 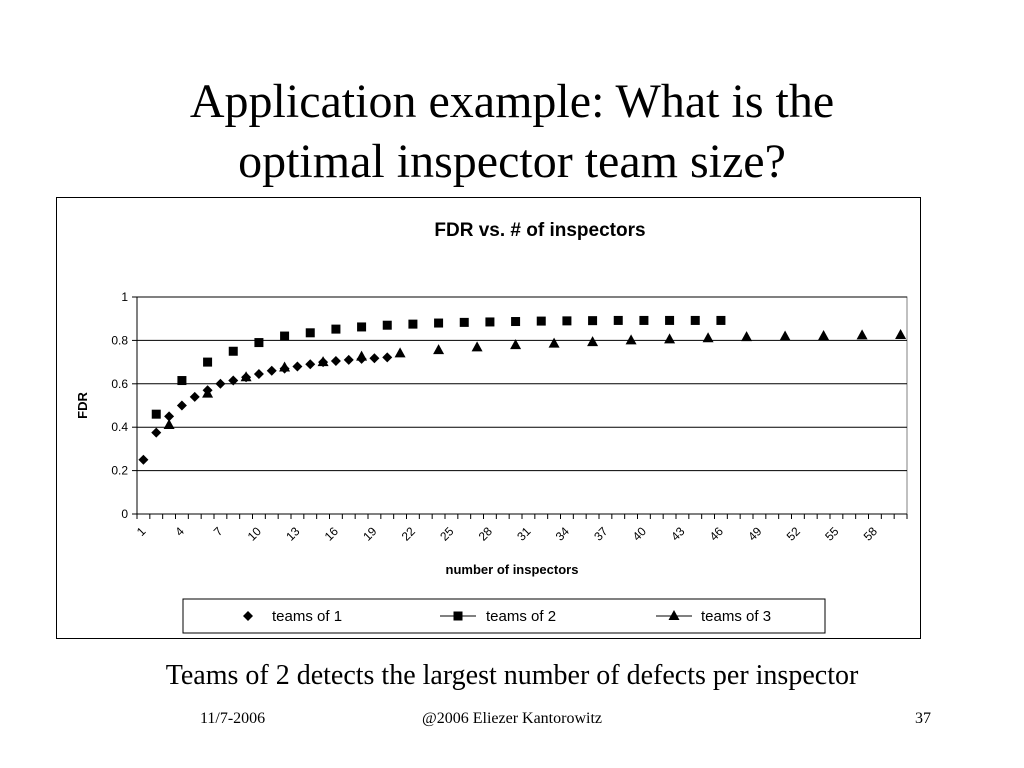 I want to click on slide-title-line-2: optimal inspector team size?, so click(x=512, y=161).